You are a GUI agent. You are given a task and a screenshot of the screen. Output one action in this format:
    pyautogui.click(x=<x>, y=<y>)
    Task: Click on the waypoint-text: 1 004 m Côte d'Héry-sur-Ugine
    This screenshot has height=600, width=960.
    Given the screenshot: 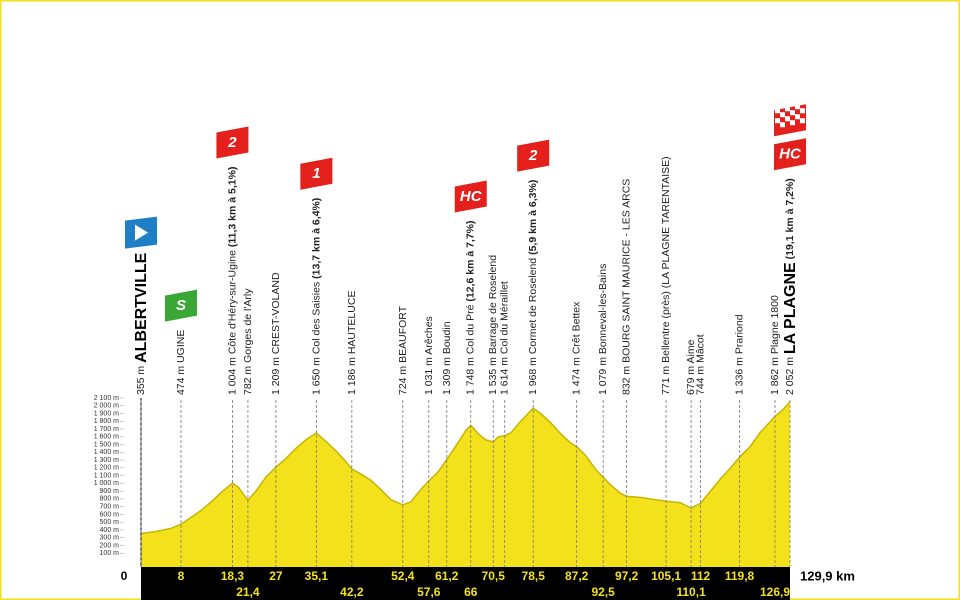 What is the action you would take?
    pyautogui.click(x=232, y=321)
    